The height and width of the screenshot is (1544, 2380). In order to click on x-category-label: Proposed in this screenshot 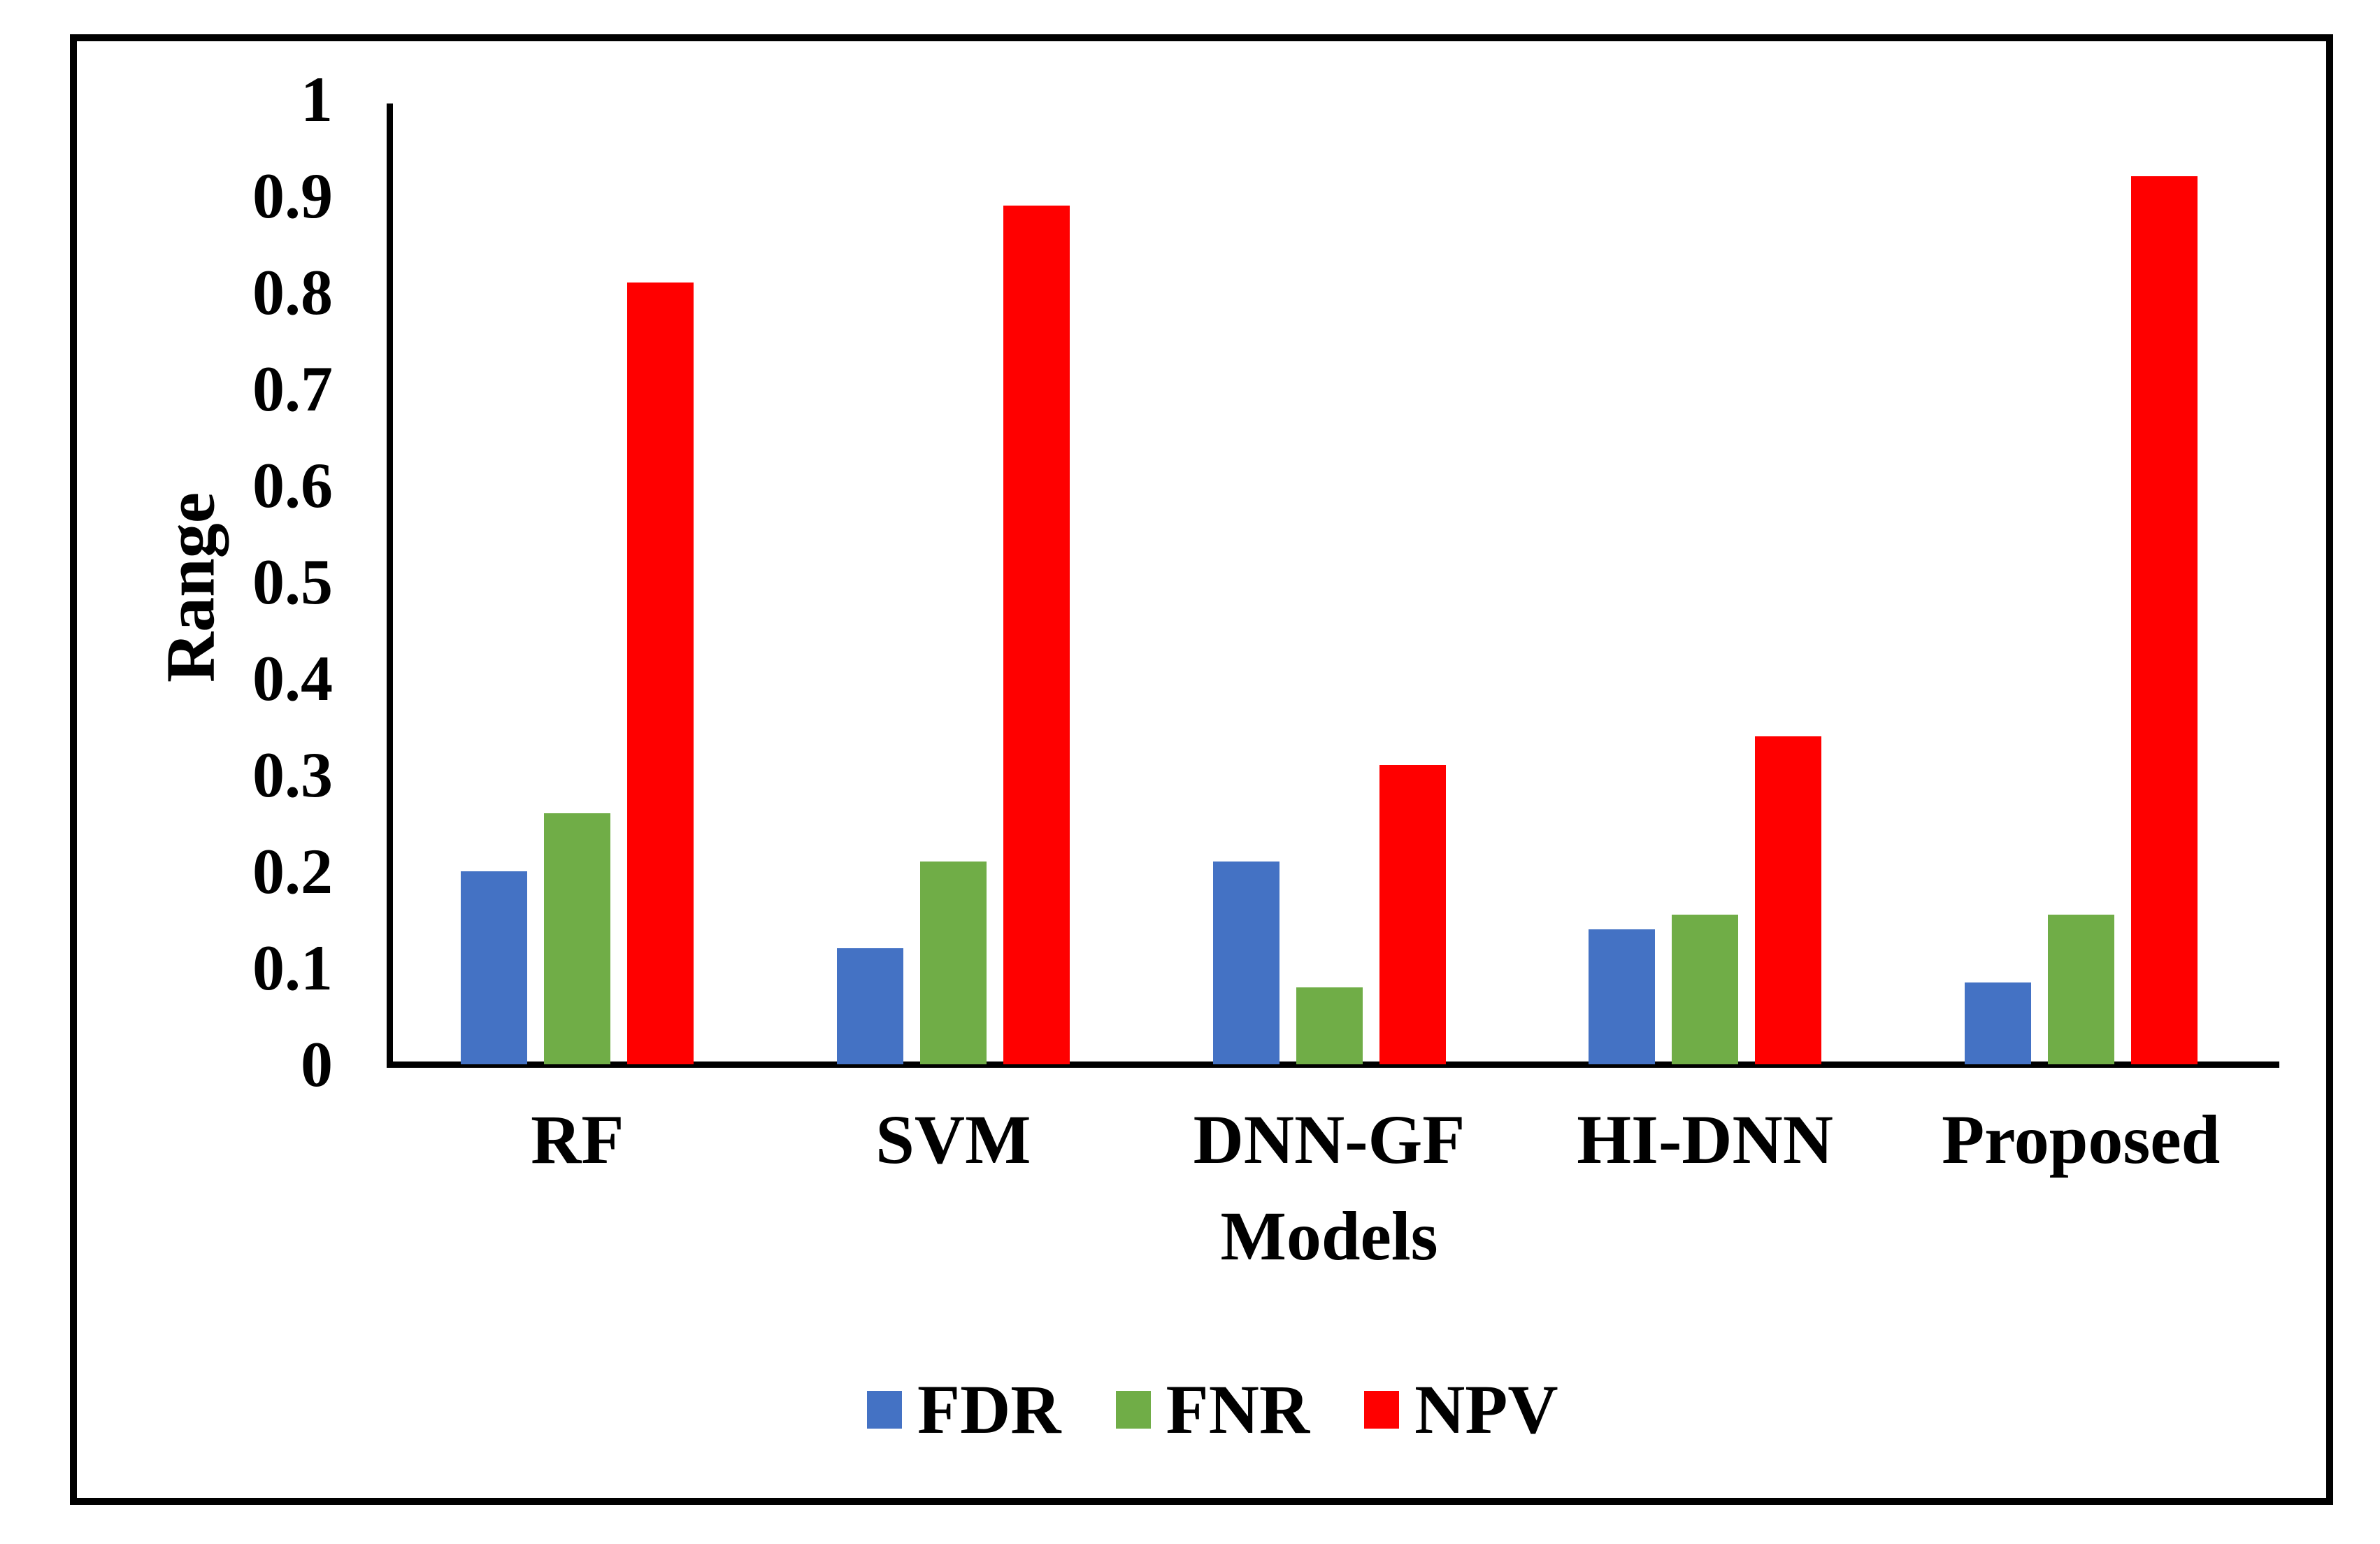, I will do `click(2081, 1139)`.